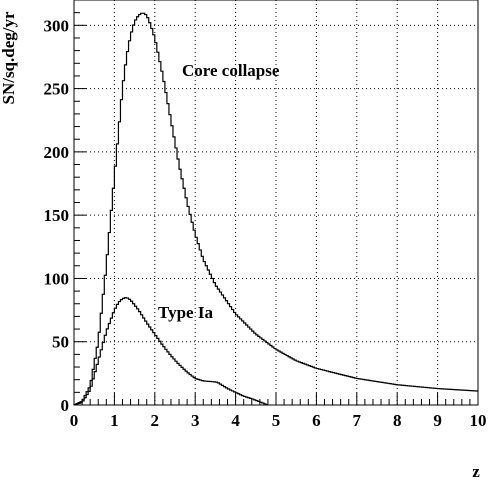 The width and height of the screenshot is (490, 481). What do you see at coordinates (57, 89) in the screenshot?
I see `y-tick-label: 250` at bounding box center [57, 89].